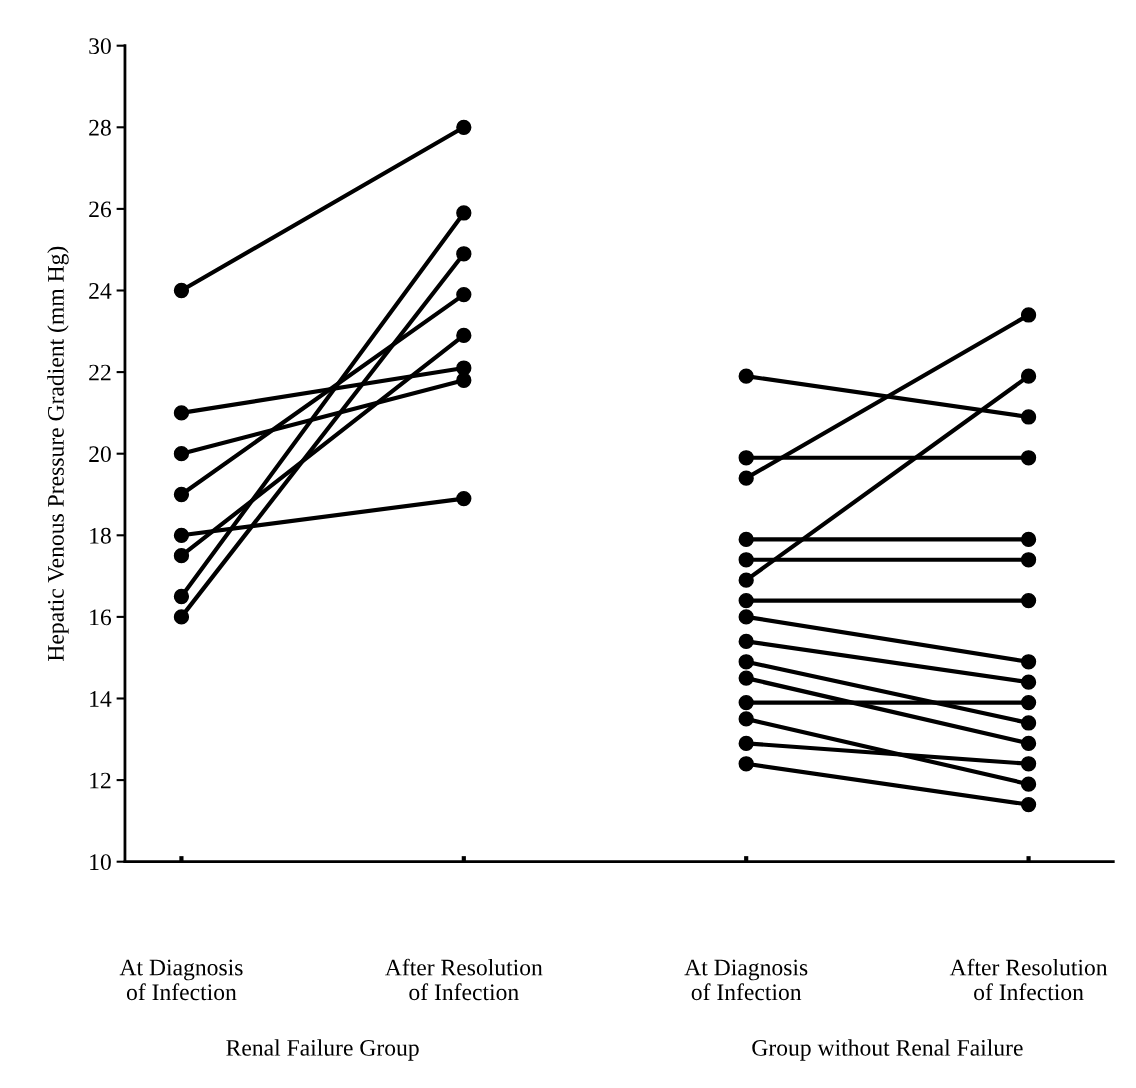  Describe the element at coordinates (887, 1050) in the screenshot. I see `text: Group without Renal Failure` at that location.